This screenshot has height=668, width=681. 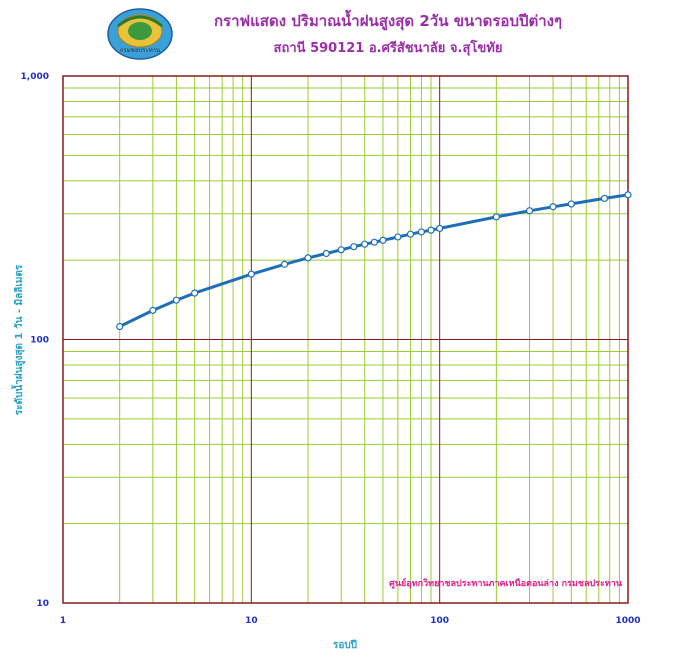 What do you see at coordinates (388, 47) in the screenshot?
I see `chart-subtitle: สถานี 590121 อ.ศรีสัชนาลัย จ.สุโขทัย` at bounding box center [388, 47].